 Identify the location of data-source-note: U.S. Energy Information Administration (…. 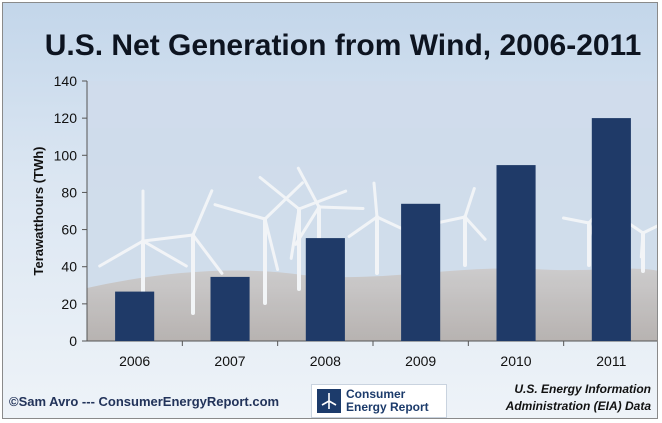
(578, 398).